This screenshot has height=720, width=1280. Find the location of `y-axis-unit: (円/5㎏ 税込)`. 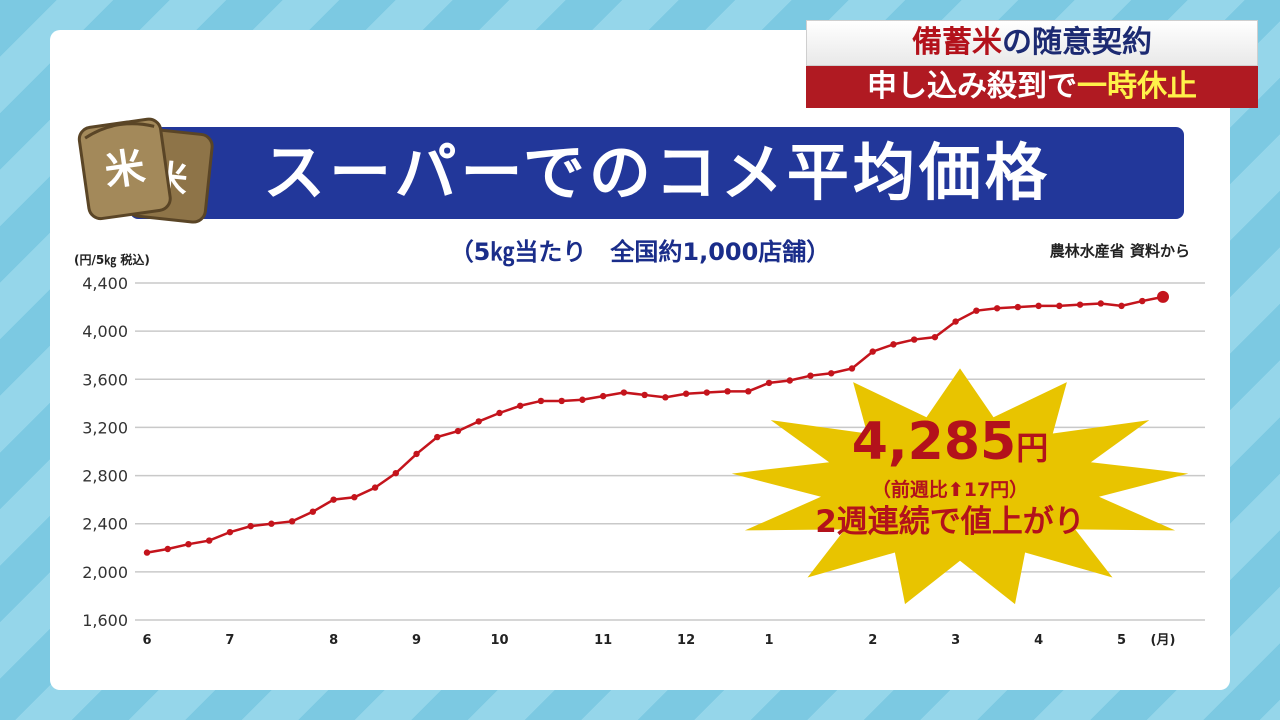

y-axis-unit: (円/5㎏ 税込) is located at coordinates (112, 260).